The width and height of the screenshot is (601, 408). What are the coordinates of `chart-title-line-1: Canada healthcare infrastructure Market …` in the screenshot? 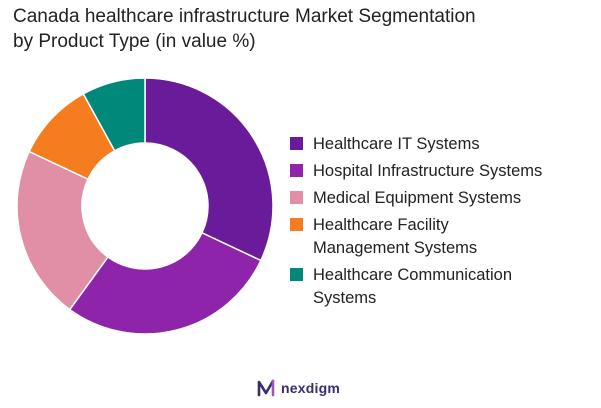 It's located at (244, 16).